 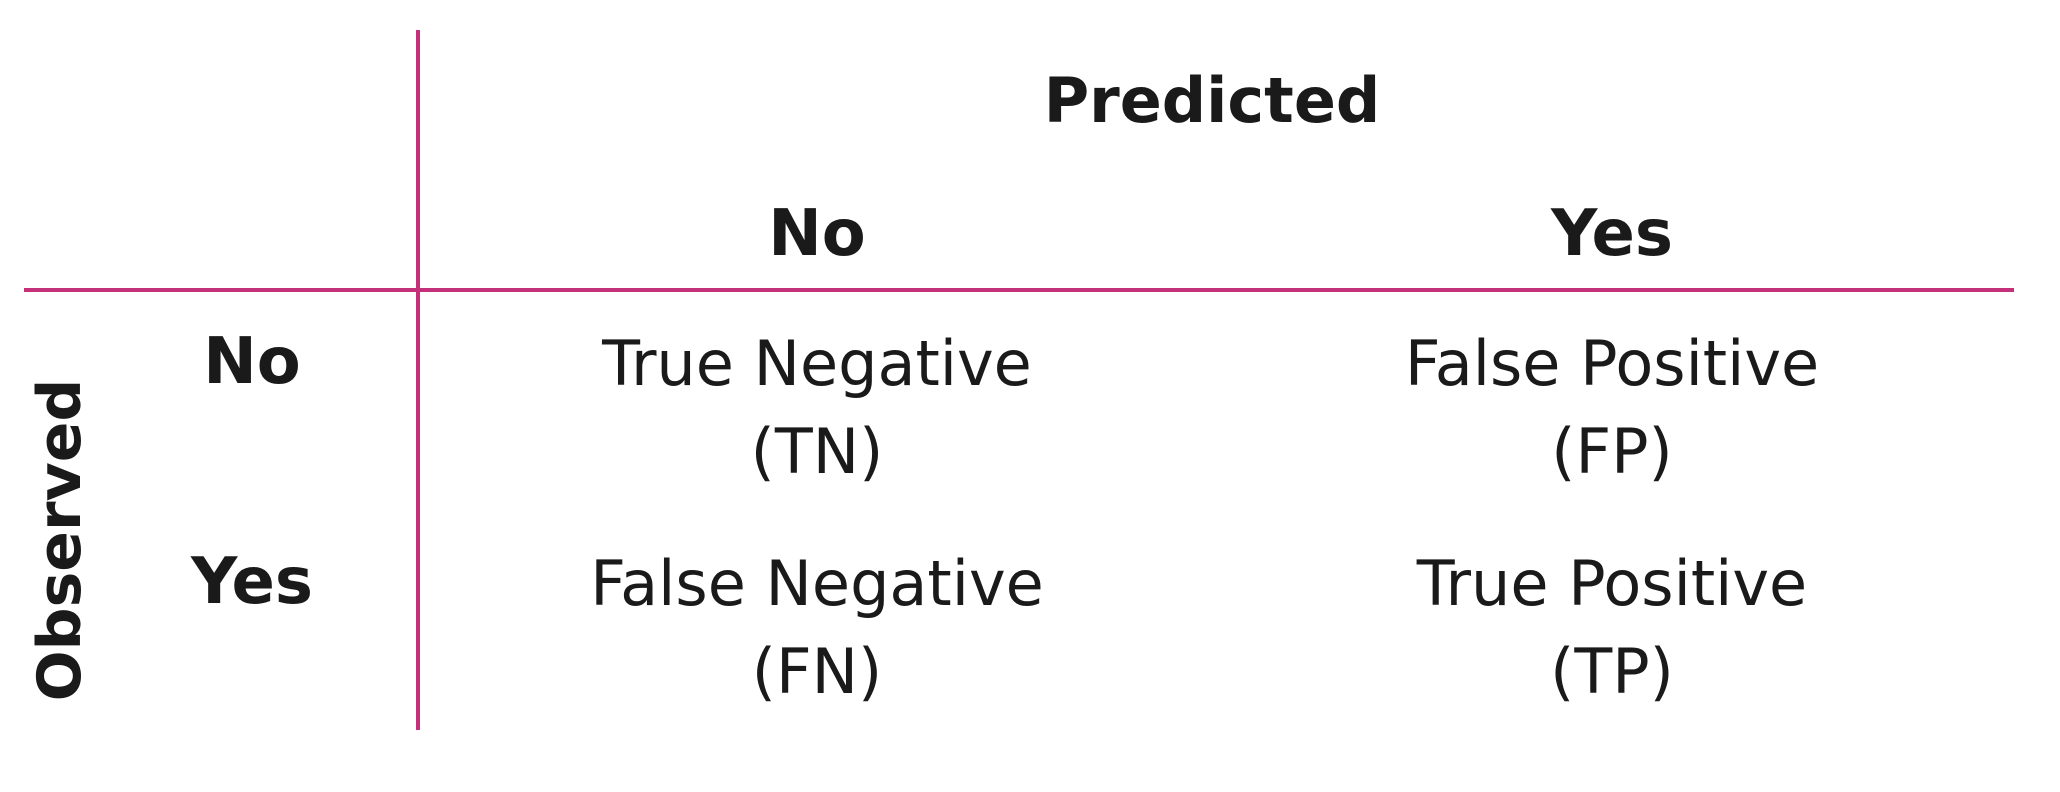 What do you see at coordinates (817, 234) in the screenshot?
I see `column-header-no: No` at bounding box center [817, 234].